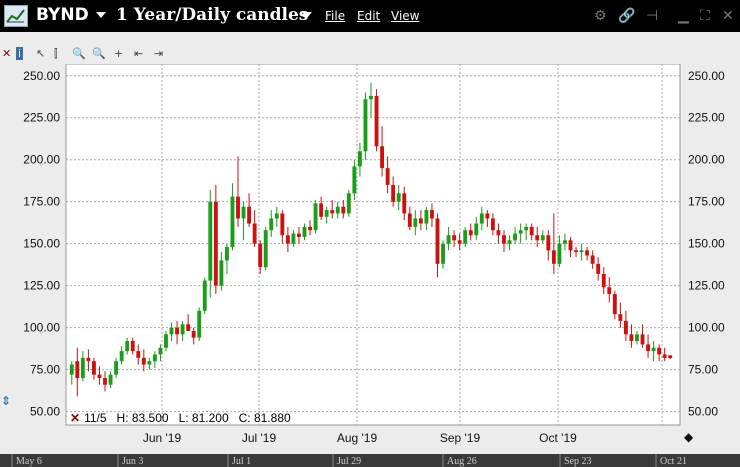 Image resolution: width=740 pixels, height=467 pixels. What do you see at coordinates (62, 15) in the screenshot?
I see `symbol-label: BYND` at bounding box center [62, 15].